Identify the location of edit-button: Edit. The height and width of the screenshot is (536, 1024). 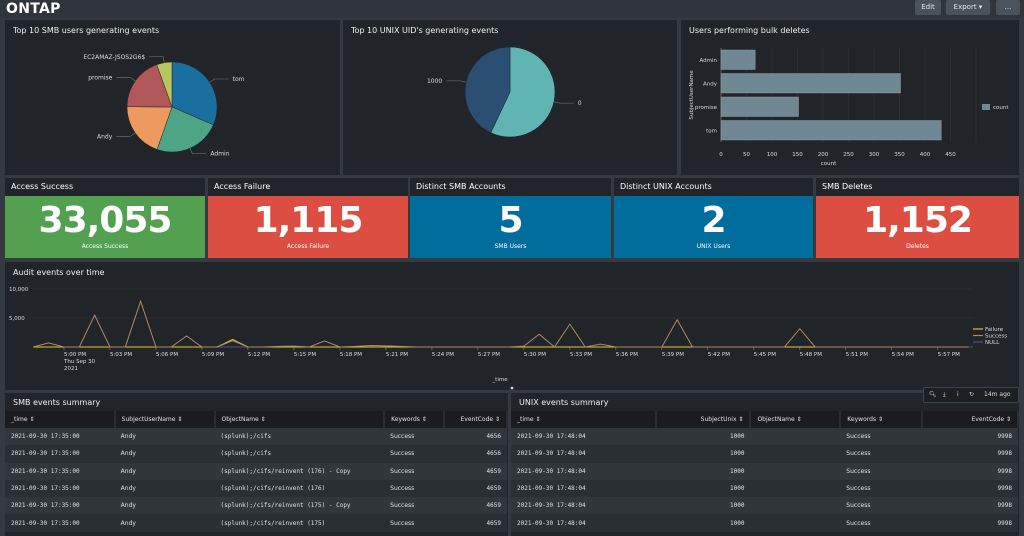
(928, 7).